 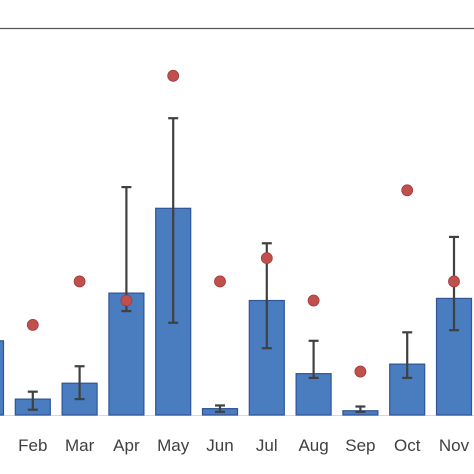 I want to click on tick-label-feb: Feb, so click(x=32, y=445).